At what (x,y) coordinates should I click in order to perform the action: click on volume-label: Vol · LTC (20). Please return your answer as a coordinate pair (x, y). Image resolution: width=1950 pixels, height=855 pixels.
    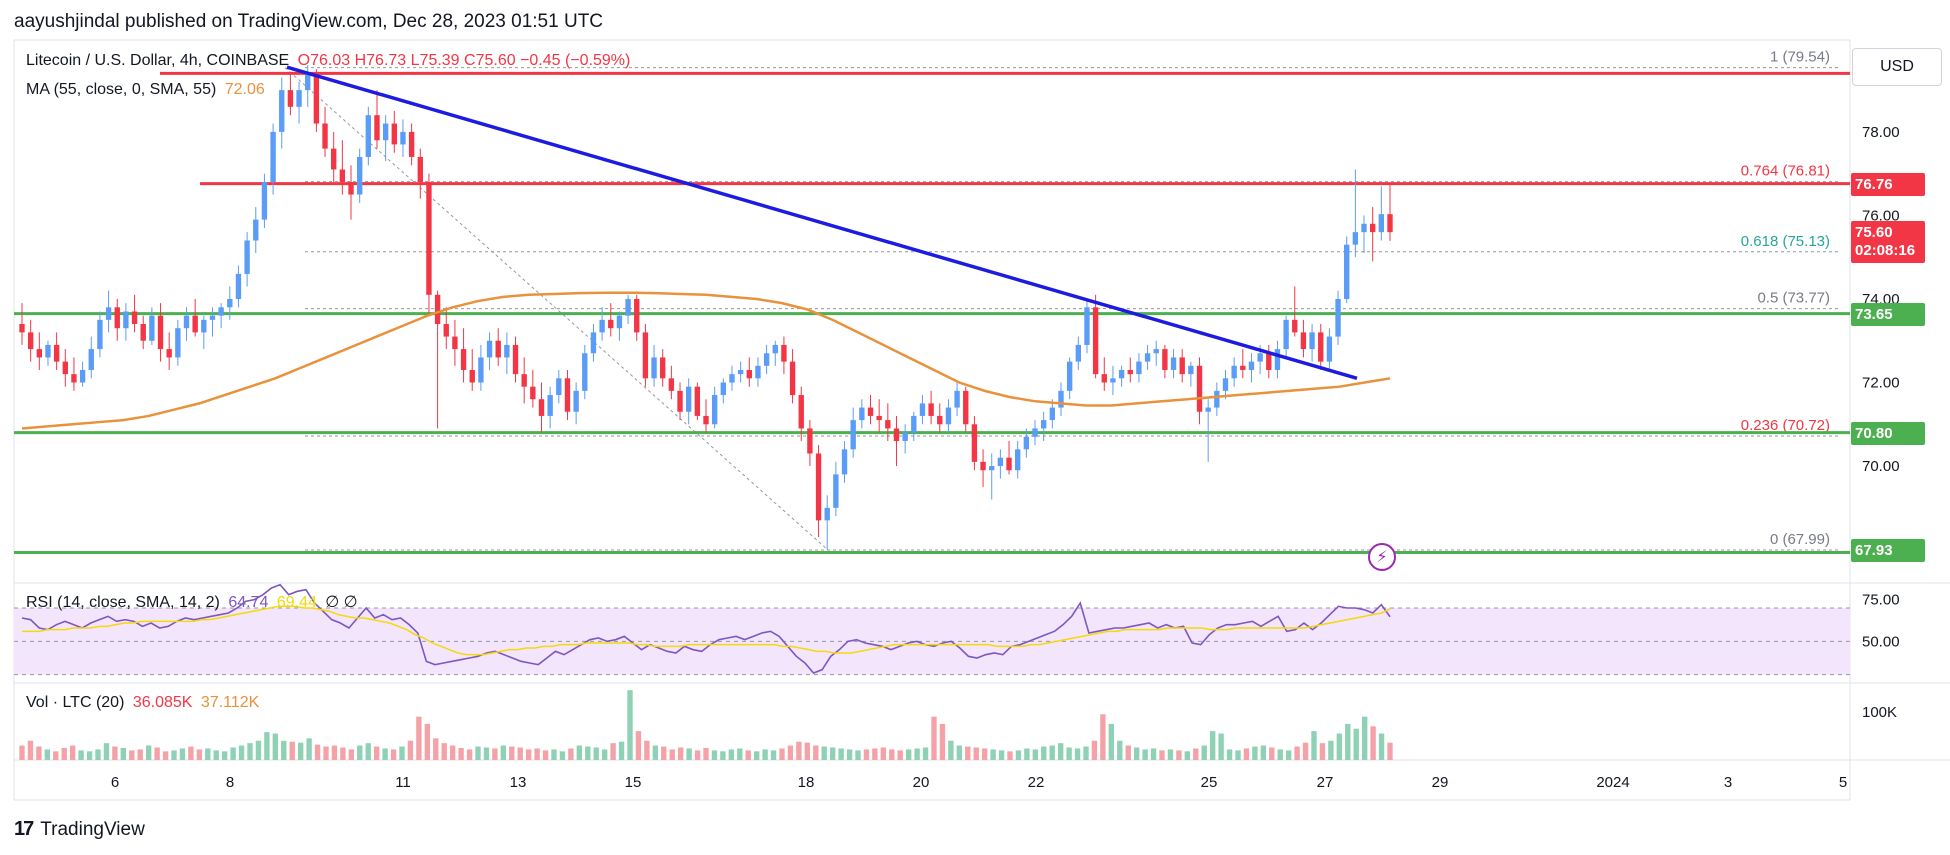
    Looking at the image, I should click on (75, 702).